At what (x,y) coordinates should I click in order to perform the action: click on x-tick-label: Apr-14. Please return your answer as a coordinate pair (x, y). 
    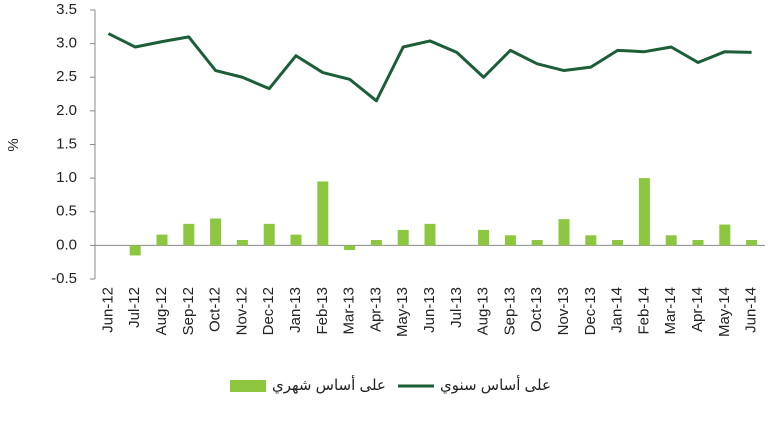
    Looking at the image, I should click on (697, 309).